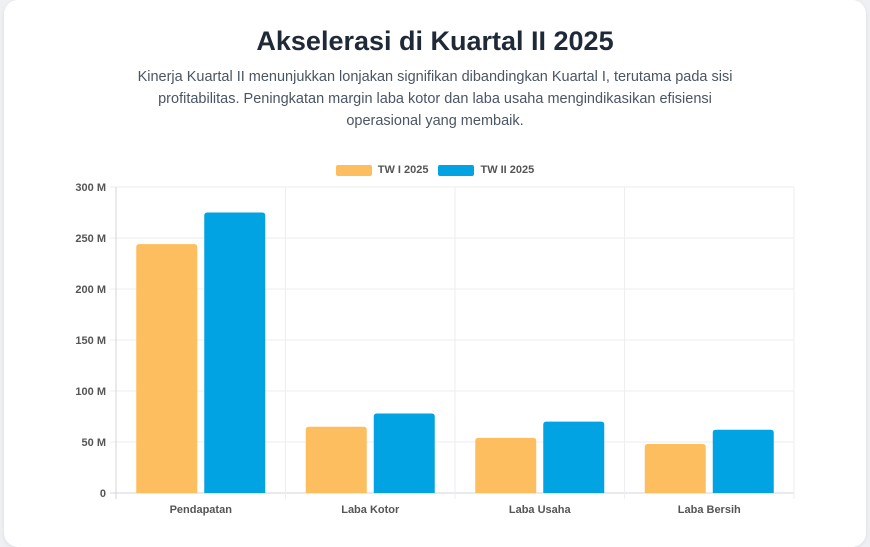 The height and width of the screenshot is (547, 870). I want to click on y-tick-label: 200 M, so click(90, 290).